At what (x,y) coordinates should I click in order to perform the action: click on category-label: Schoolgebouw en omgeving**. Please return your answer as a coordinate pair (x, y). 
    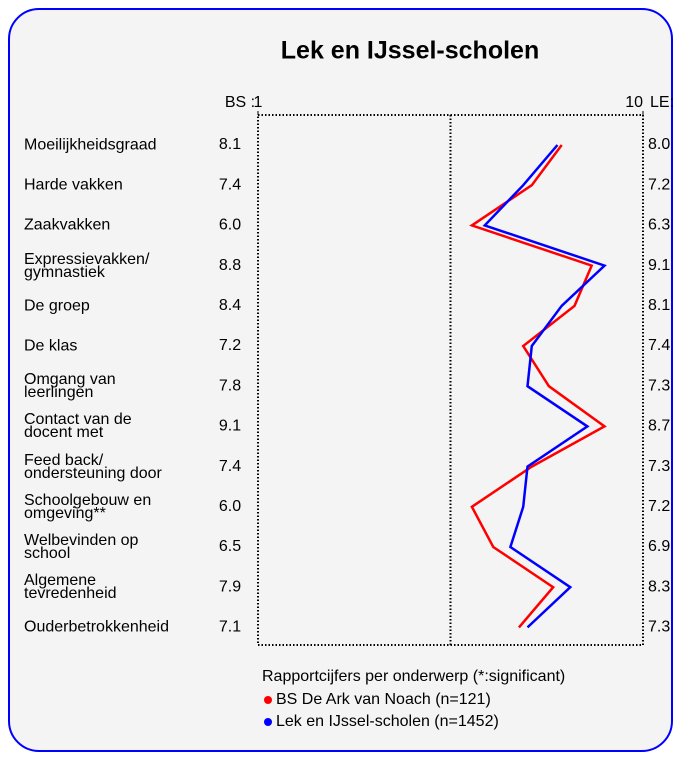
    Looking at the image, I should click on (88, 506).